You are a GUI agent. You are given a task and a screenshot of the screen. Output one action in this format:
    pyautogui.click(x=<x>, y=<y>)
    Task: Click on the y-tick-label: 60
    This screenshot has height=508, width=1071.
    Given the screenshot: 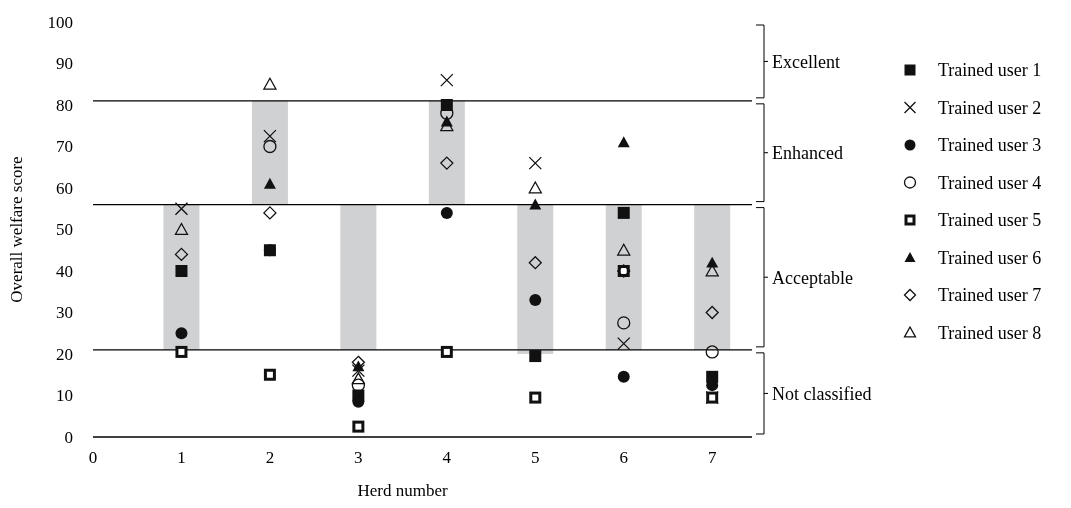 What is the action you would take?
    pyautogui.click(x=64, y=188)
    